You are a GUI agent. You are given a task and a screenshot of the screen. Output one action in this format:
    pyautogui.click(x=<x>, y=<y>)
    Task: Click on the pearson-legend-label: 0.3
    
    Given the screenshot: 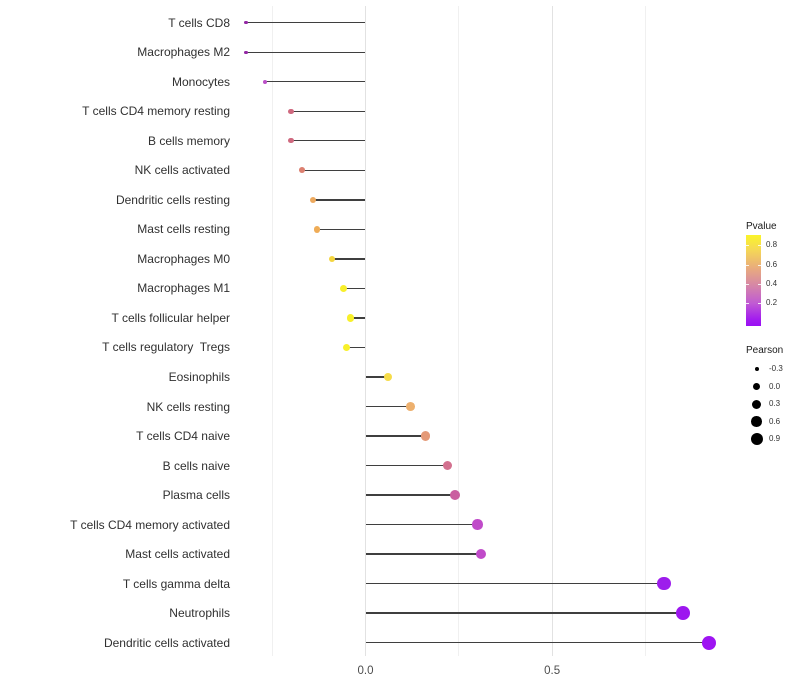 What is the action you would take?
    pyautogui.click(x=775, y=403)
    